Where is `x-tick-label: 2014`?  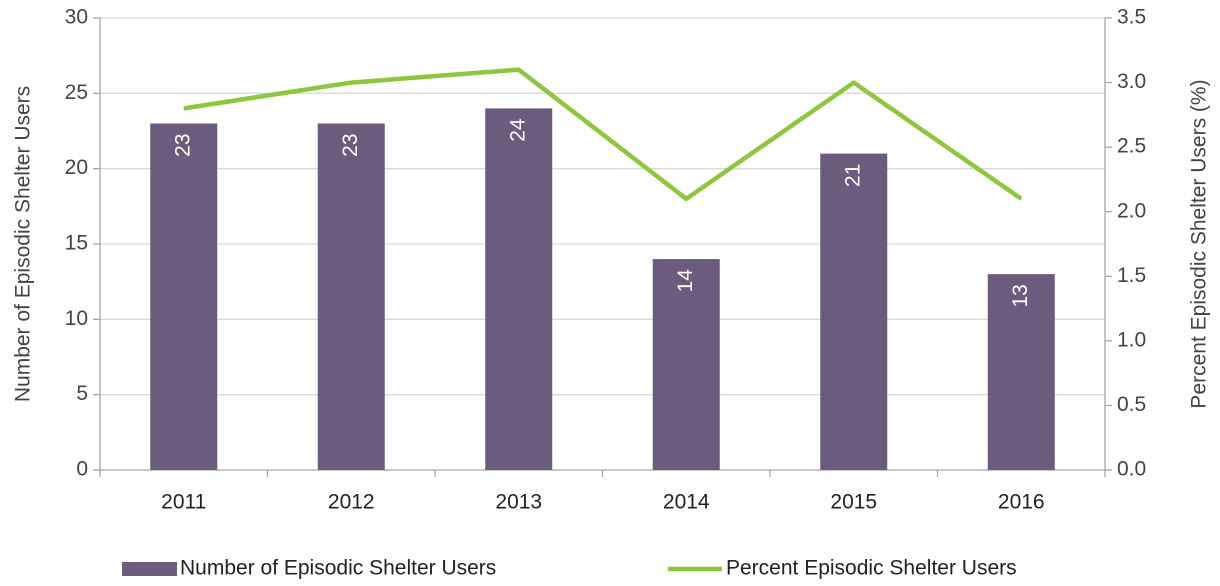
x-tick-label: 2014 is located at coordinates (686, 502).